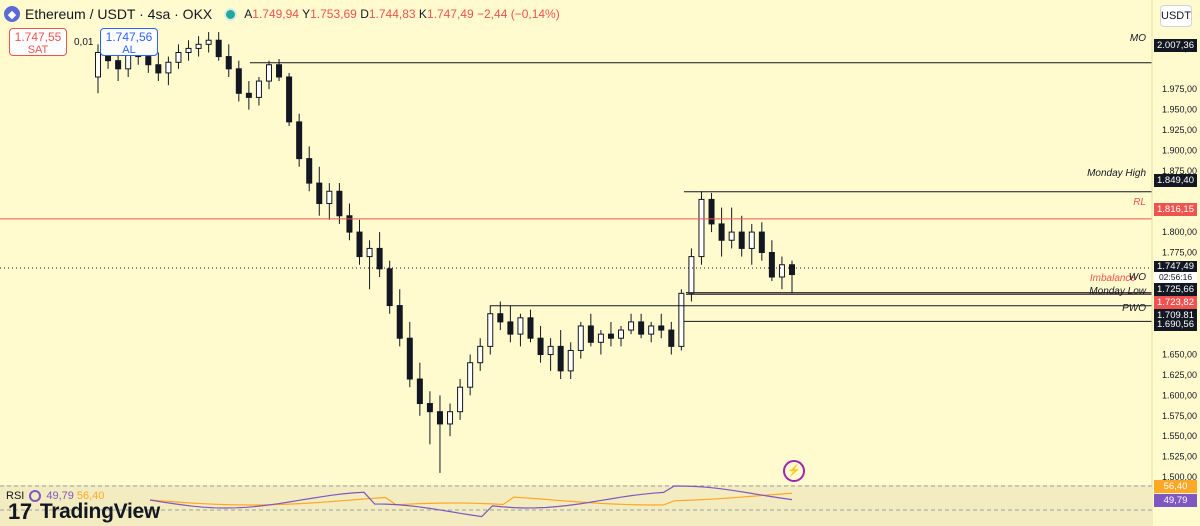  Describe the element at coordinates (55, 496) in the screenshot. I see `rsi-legend: RSI 49,79 56,40` at that location.